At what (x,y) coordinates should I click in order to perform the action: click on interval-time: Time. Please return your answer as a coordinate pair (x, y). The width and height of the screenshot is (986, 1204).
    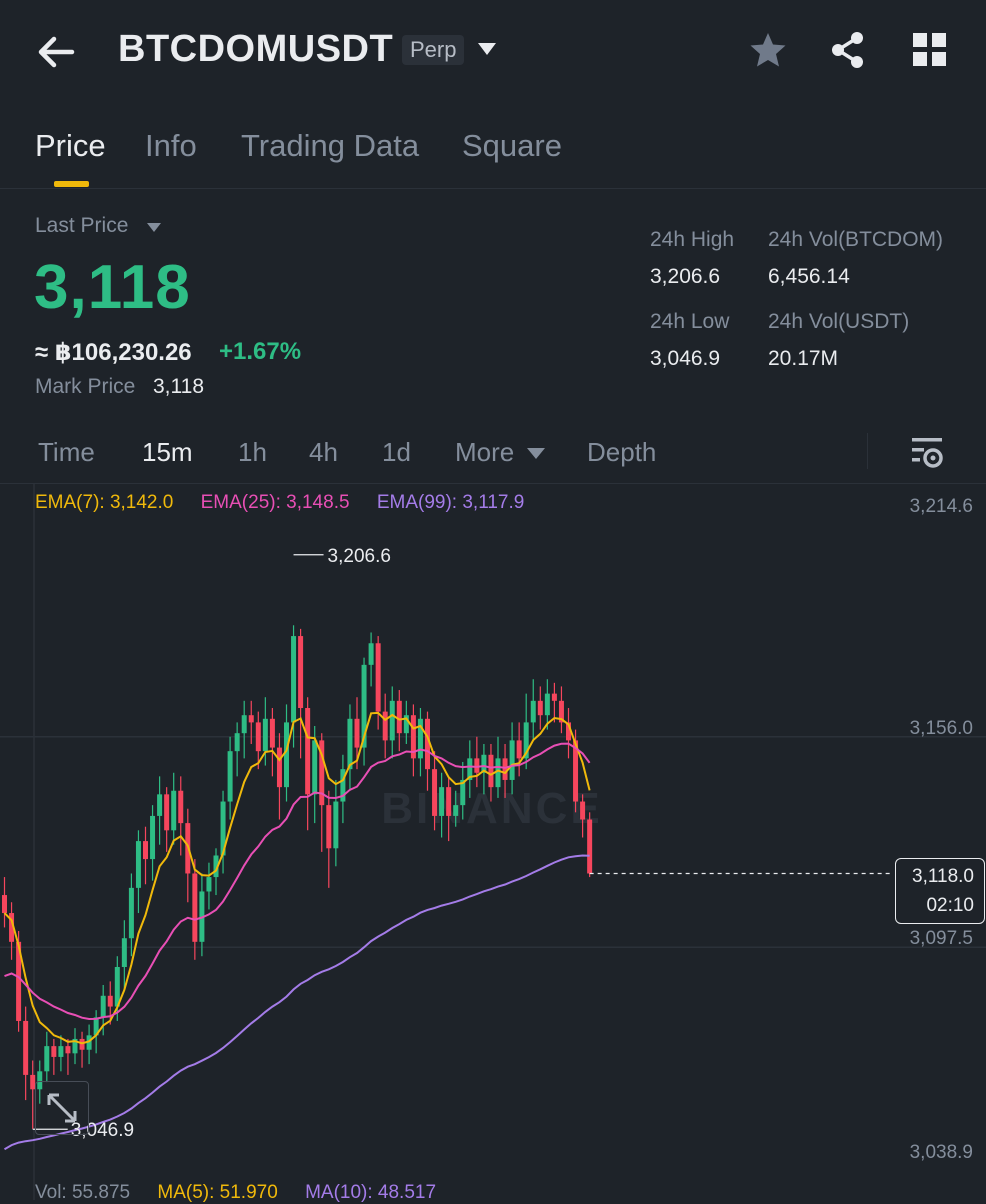
    Looking at the image, I should click on (66, 452).